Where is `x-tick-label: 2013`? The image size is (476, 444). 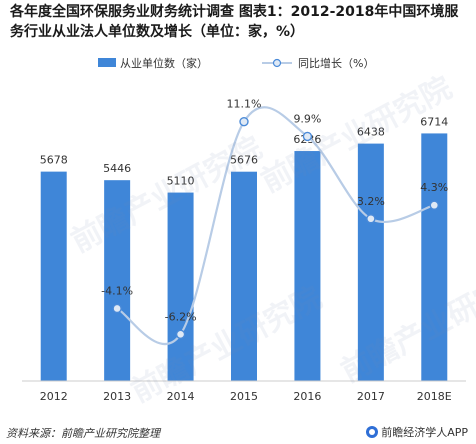
x-tick-label: 2013 is located at coordinates (117, 396).